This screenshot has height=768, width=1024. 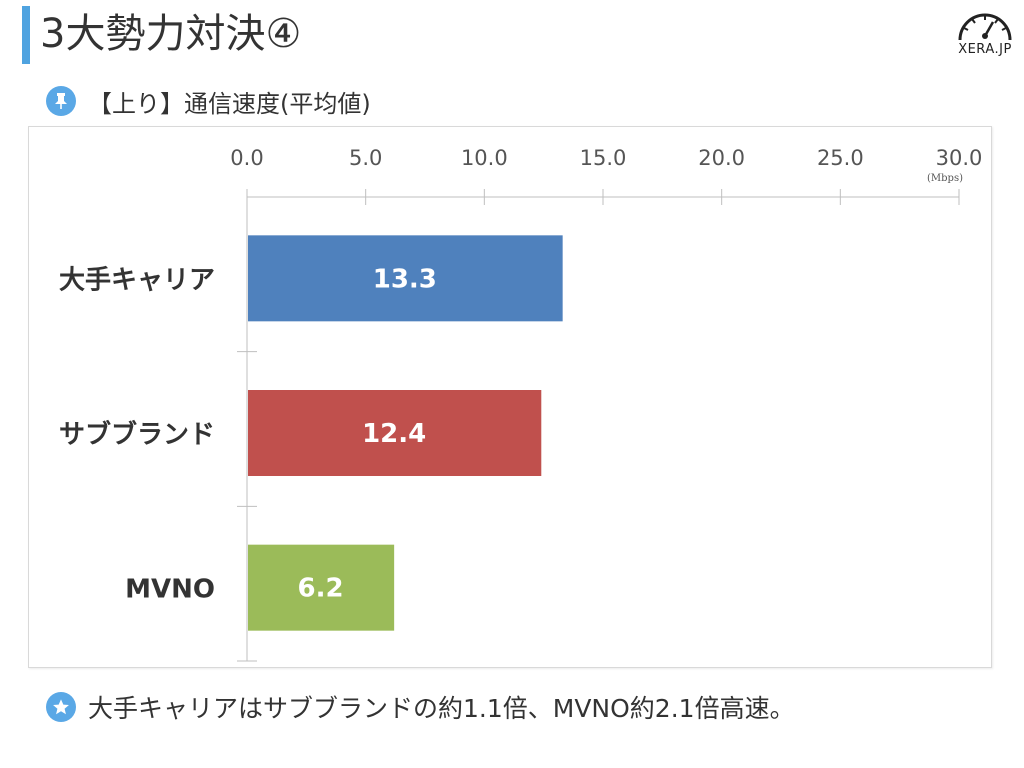 What do you see at coordinates (171, 34) in the screenshot?
I see `page-title: 3大勢力対決④` at bounding box center [171, 34].